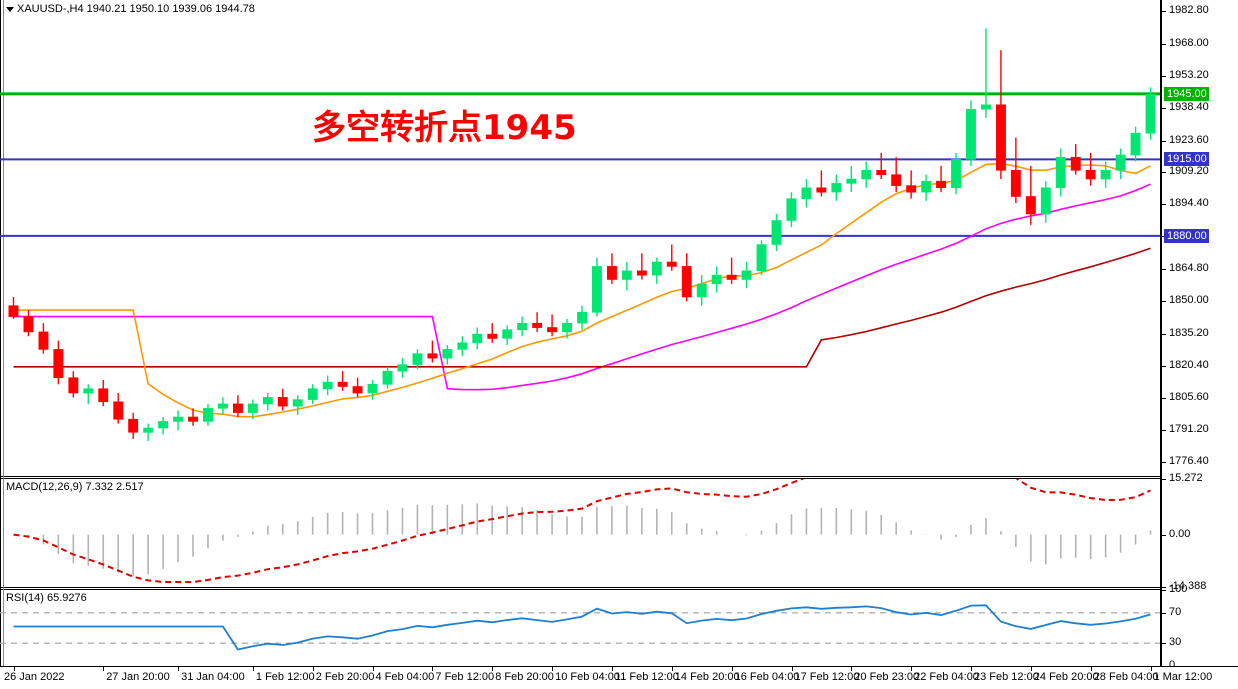  I want to click on time-tick-label: 26 Jan 2022, so click(34, 677).